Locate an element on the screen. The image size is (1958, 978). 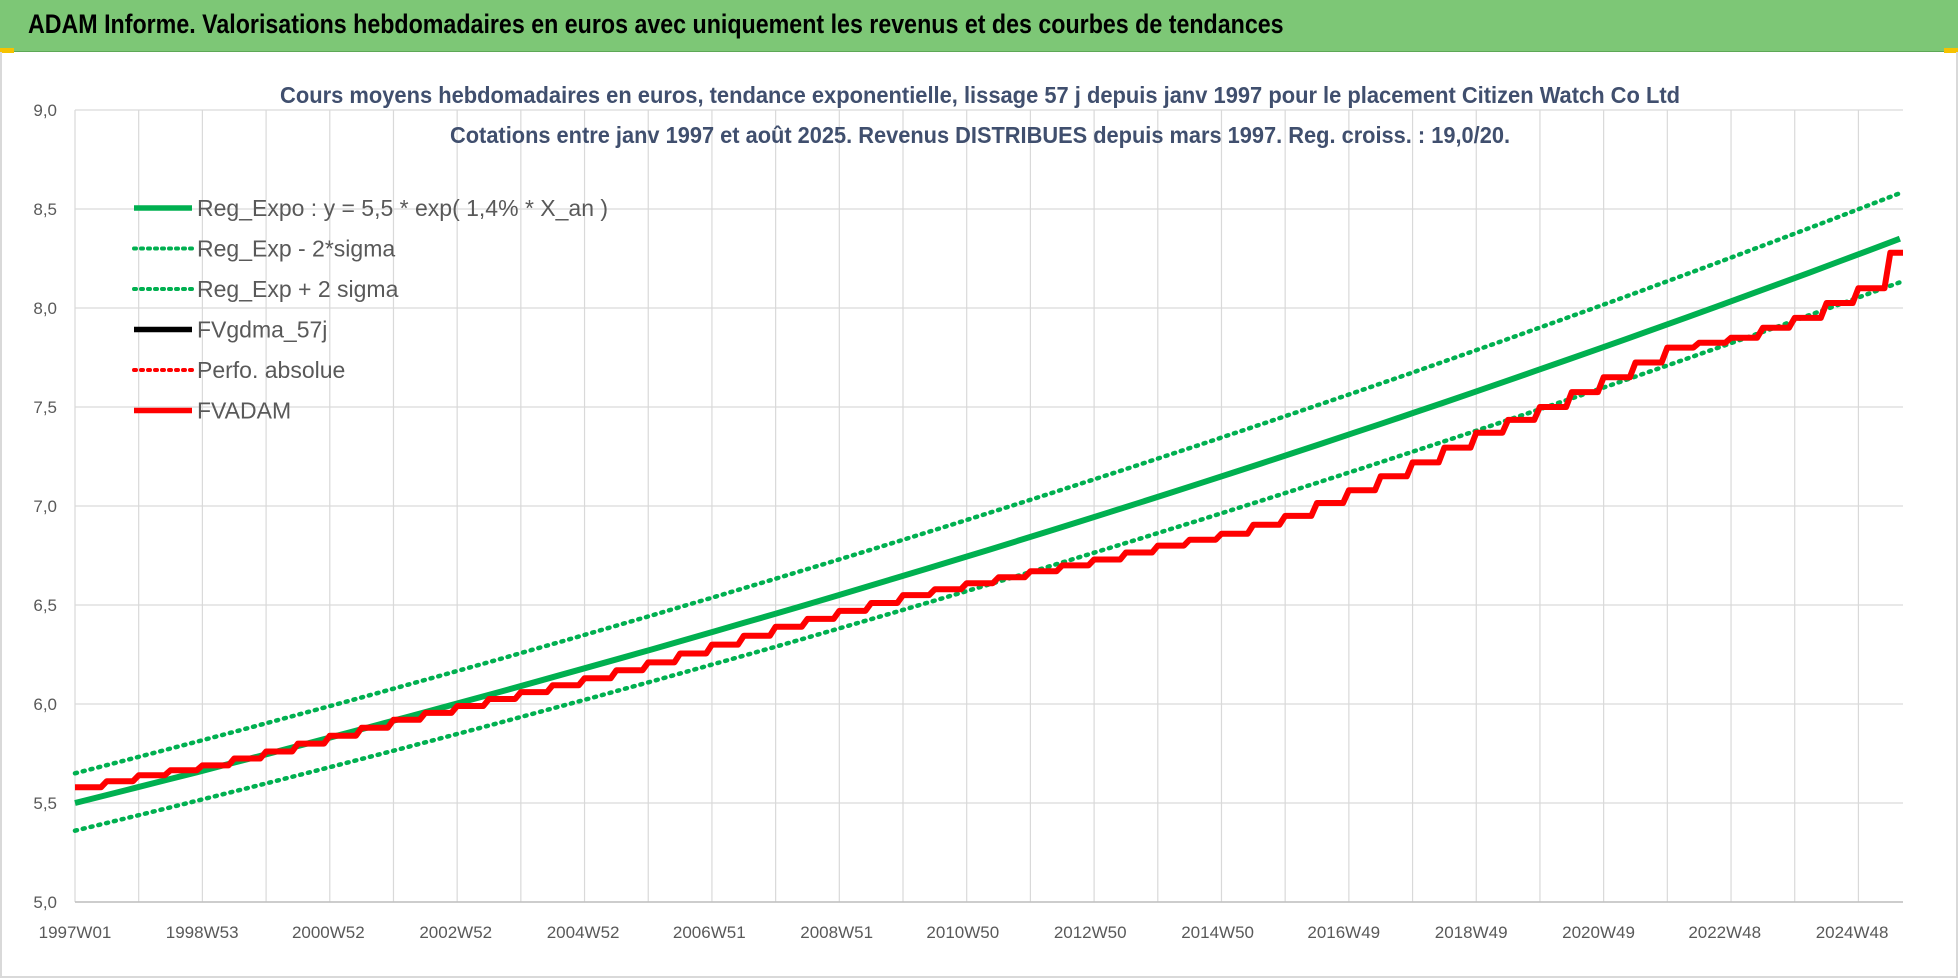
y-axis-ticks: 5,0 5,5 6,0 6,5 7,0 7,5 8,0 8,5 9,0 is located at coordinates (45, 506).